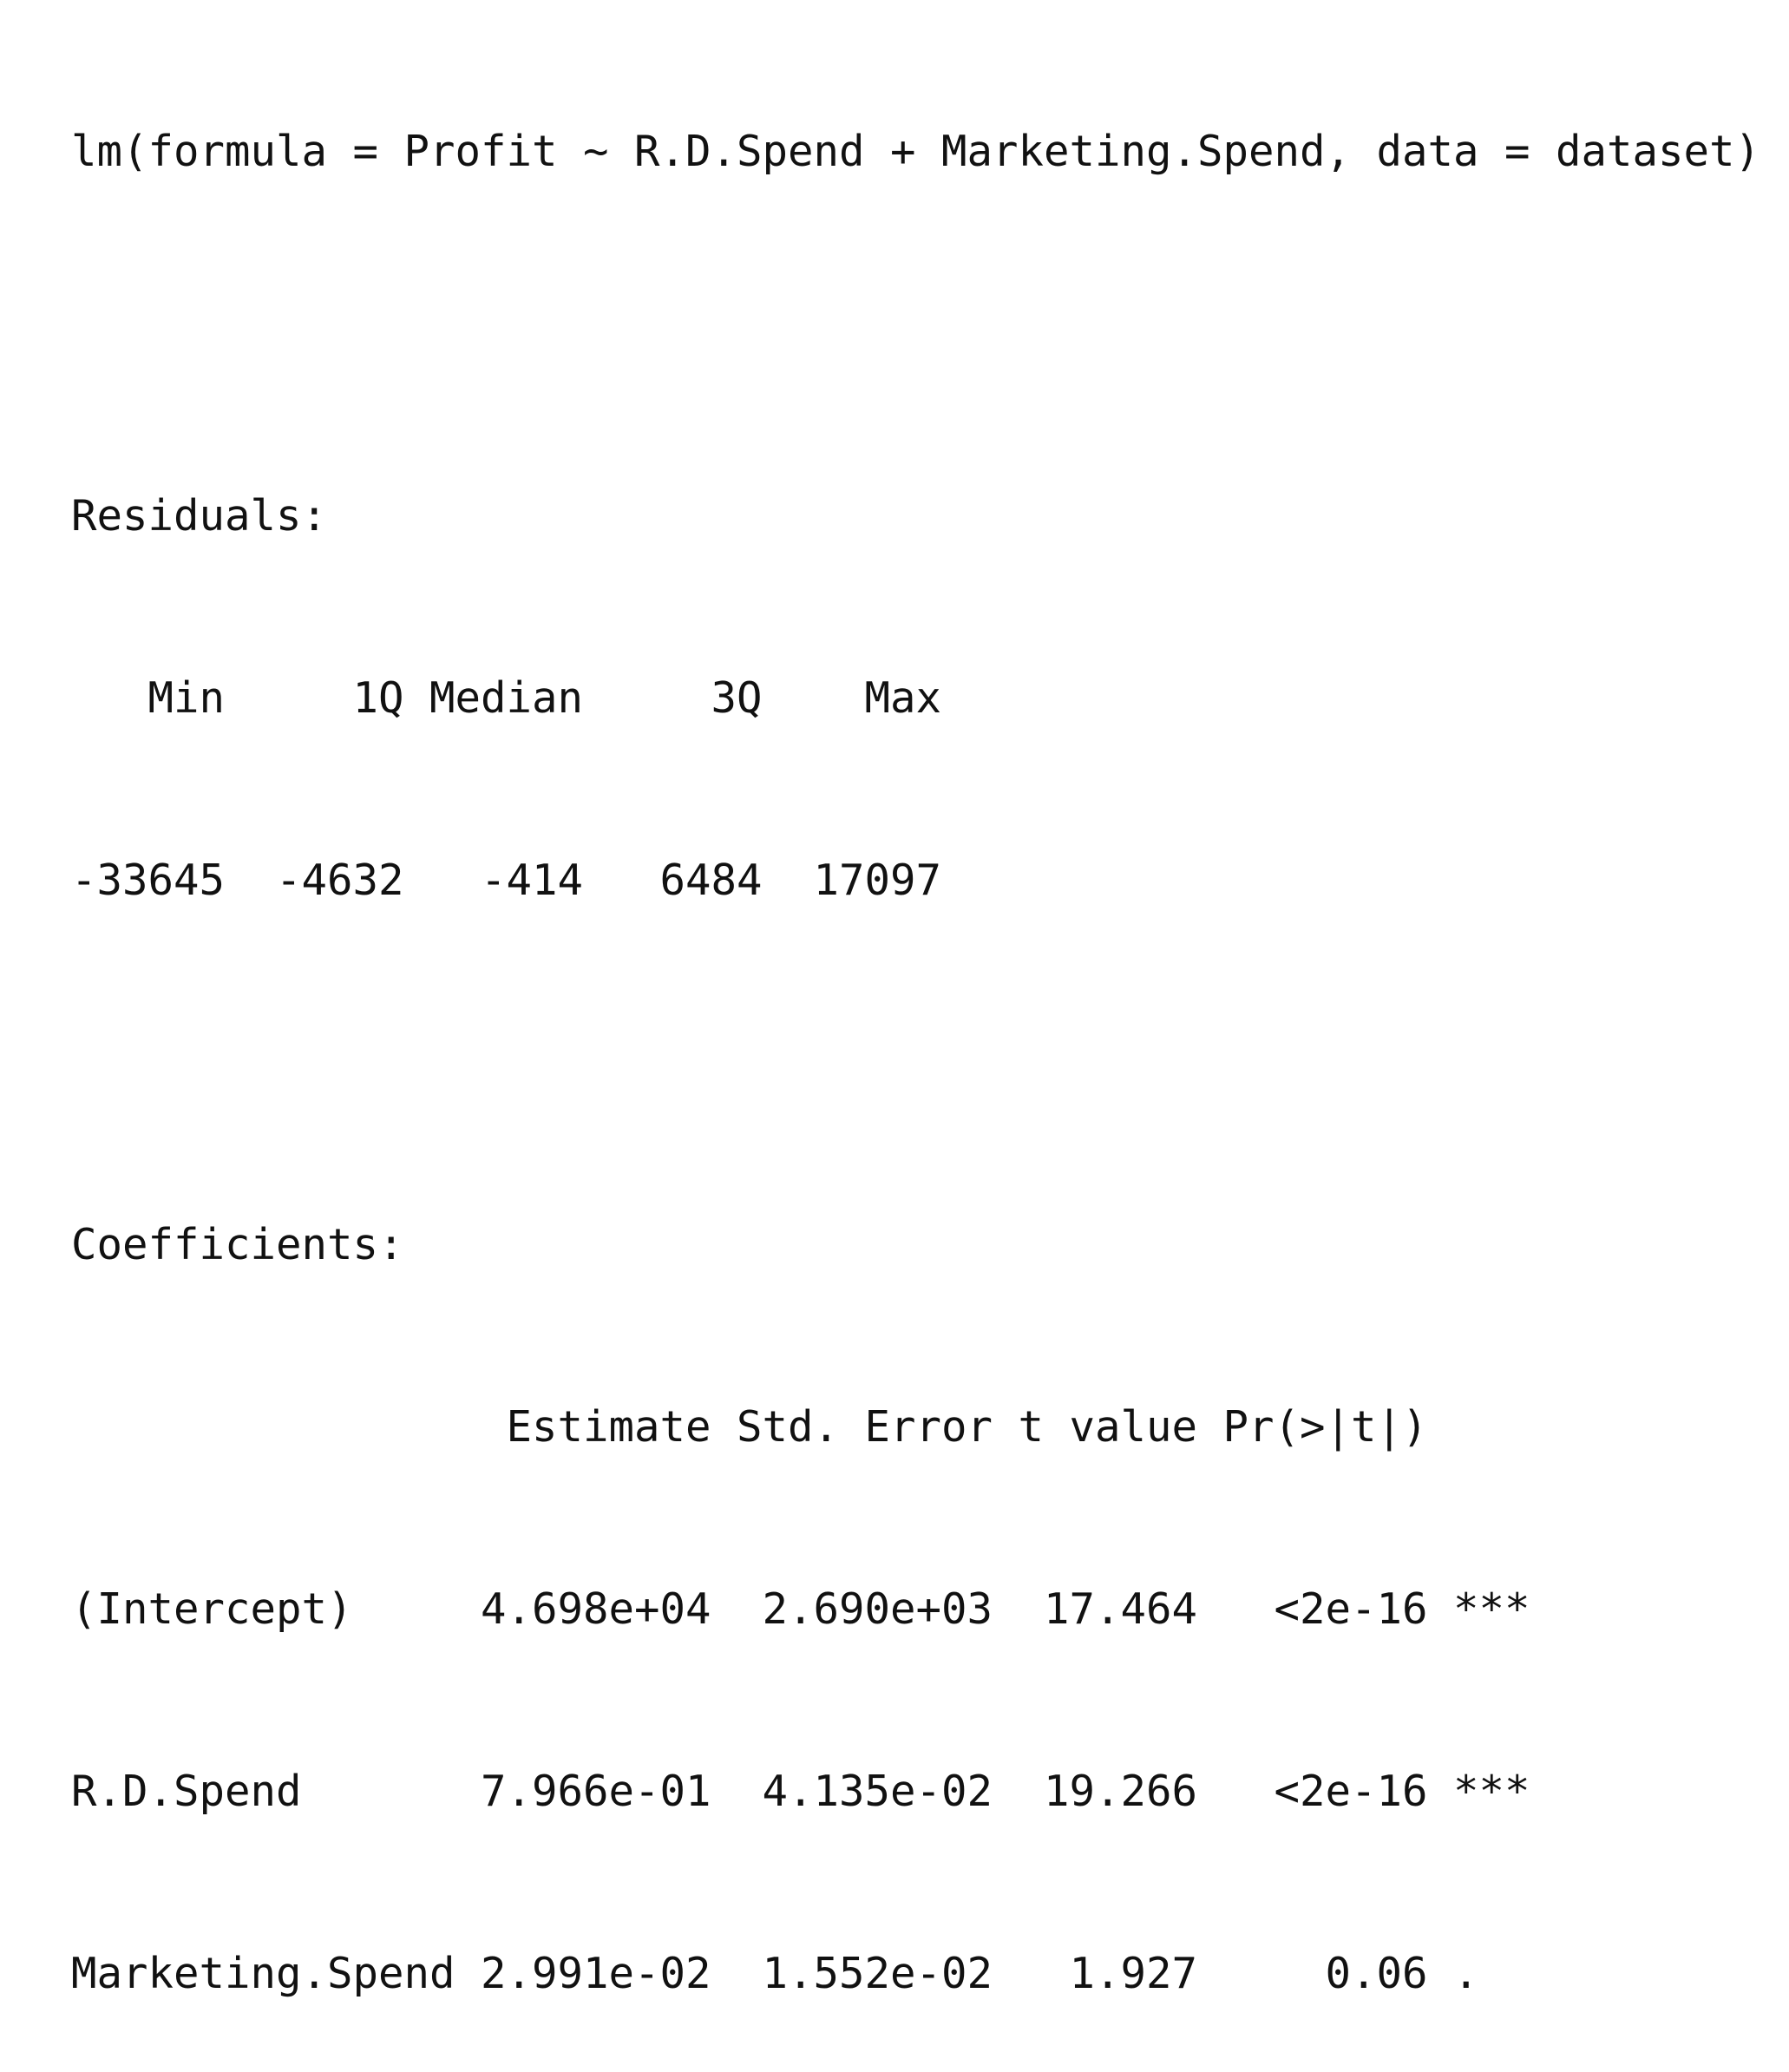 This screenshot has width=1789, height=2072. What do you see at coordinates (238, 1244) in the screenshot?
I see `coefficients-heading: Coefficients:` at bounding box center [238, 1244].